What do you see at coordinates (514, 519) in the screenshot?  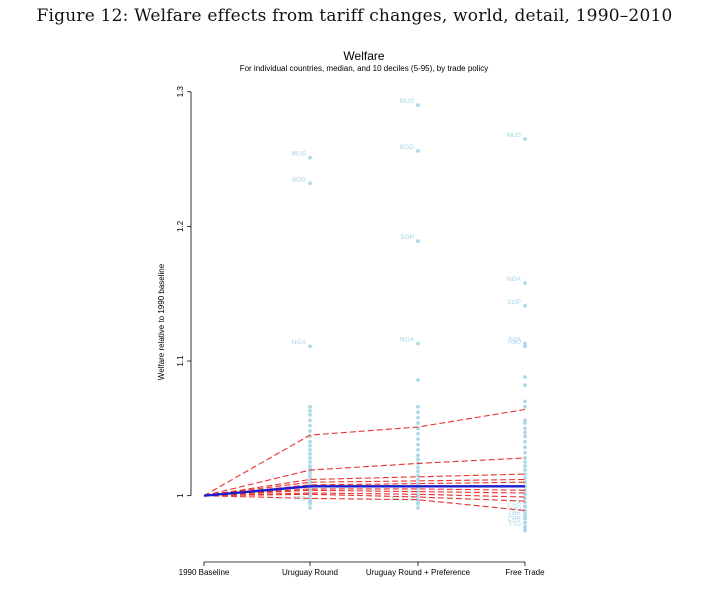 I see `country-label: ZMB` at bounding box center [514, 519].